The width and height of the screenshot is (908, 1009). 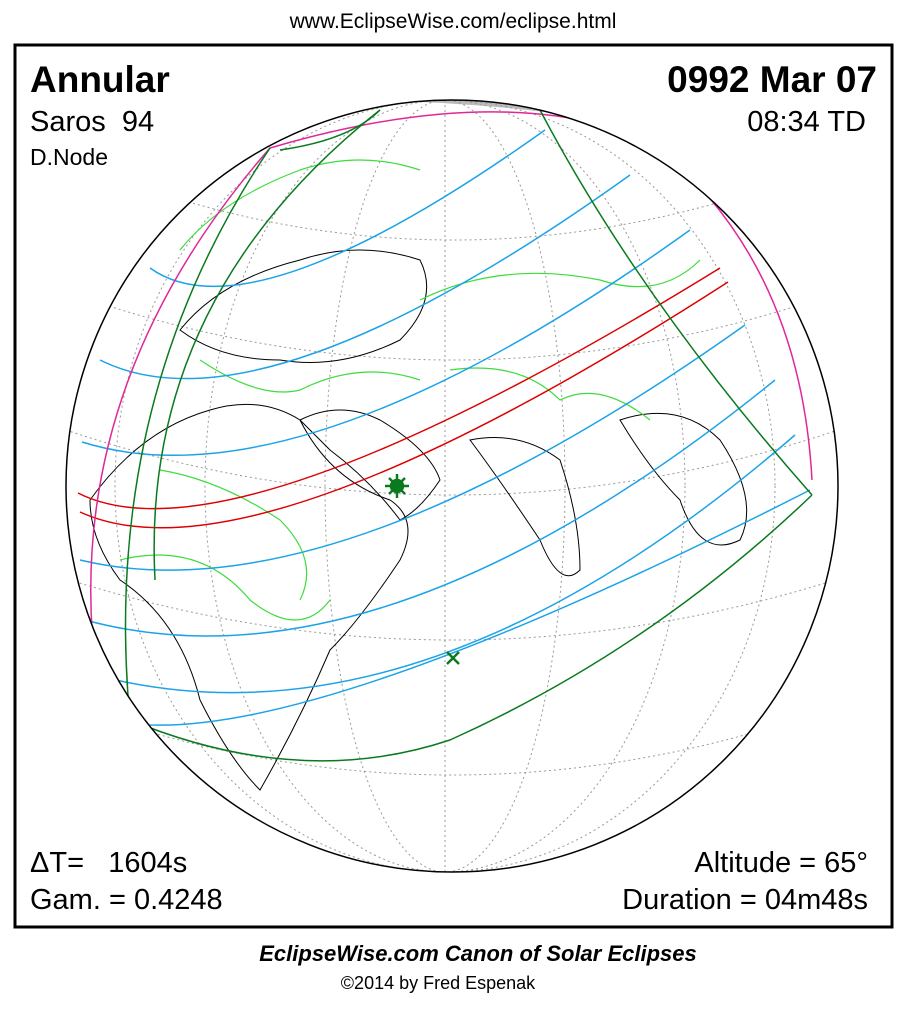 What do you see at coordinates (397, 486) in the screenshot?
I see `greatest-eclipse` at bounding box center [397, 486].